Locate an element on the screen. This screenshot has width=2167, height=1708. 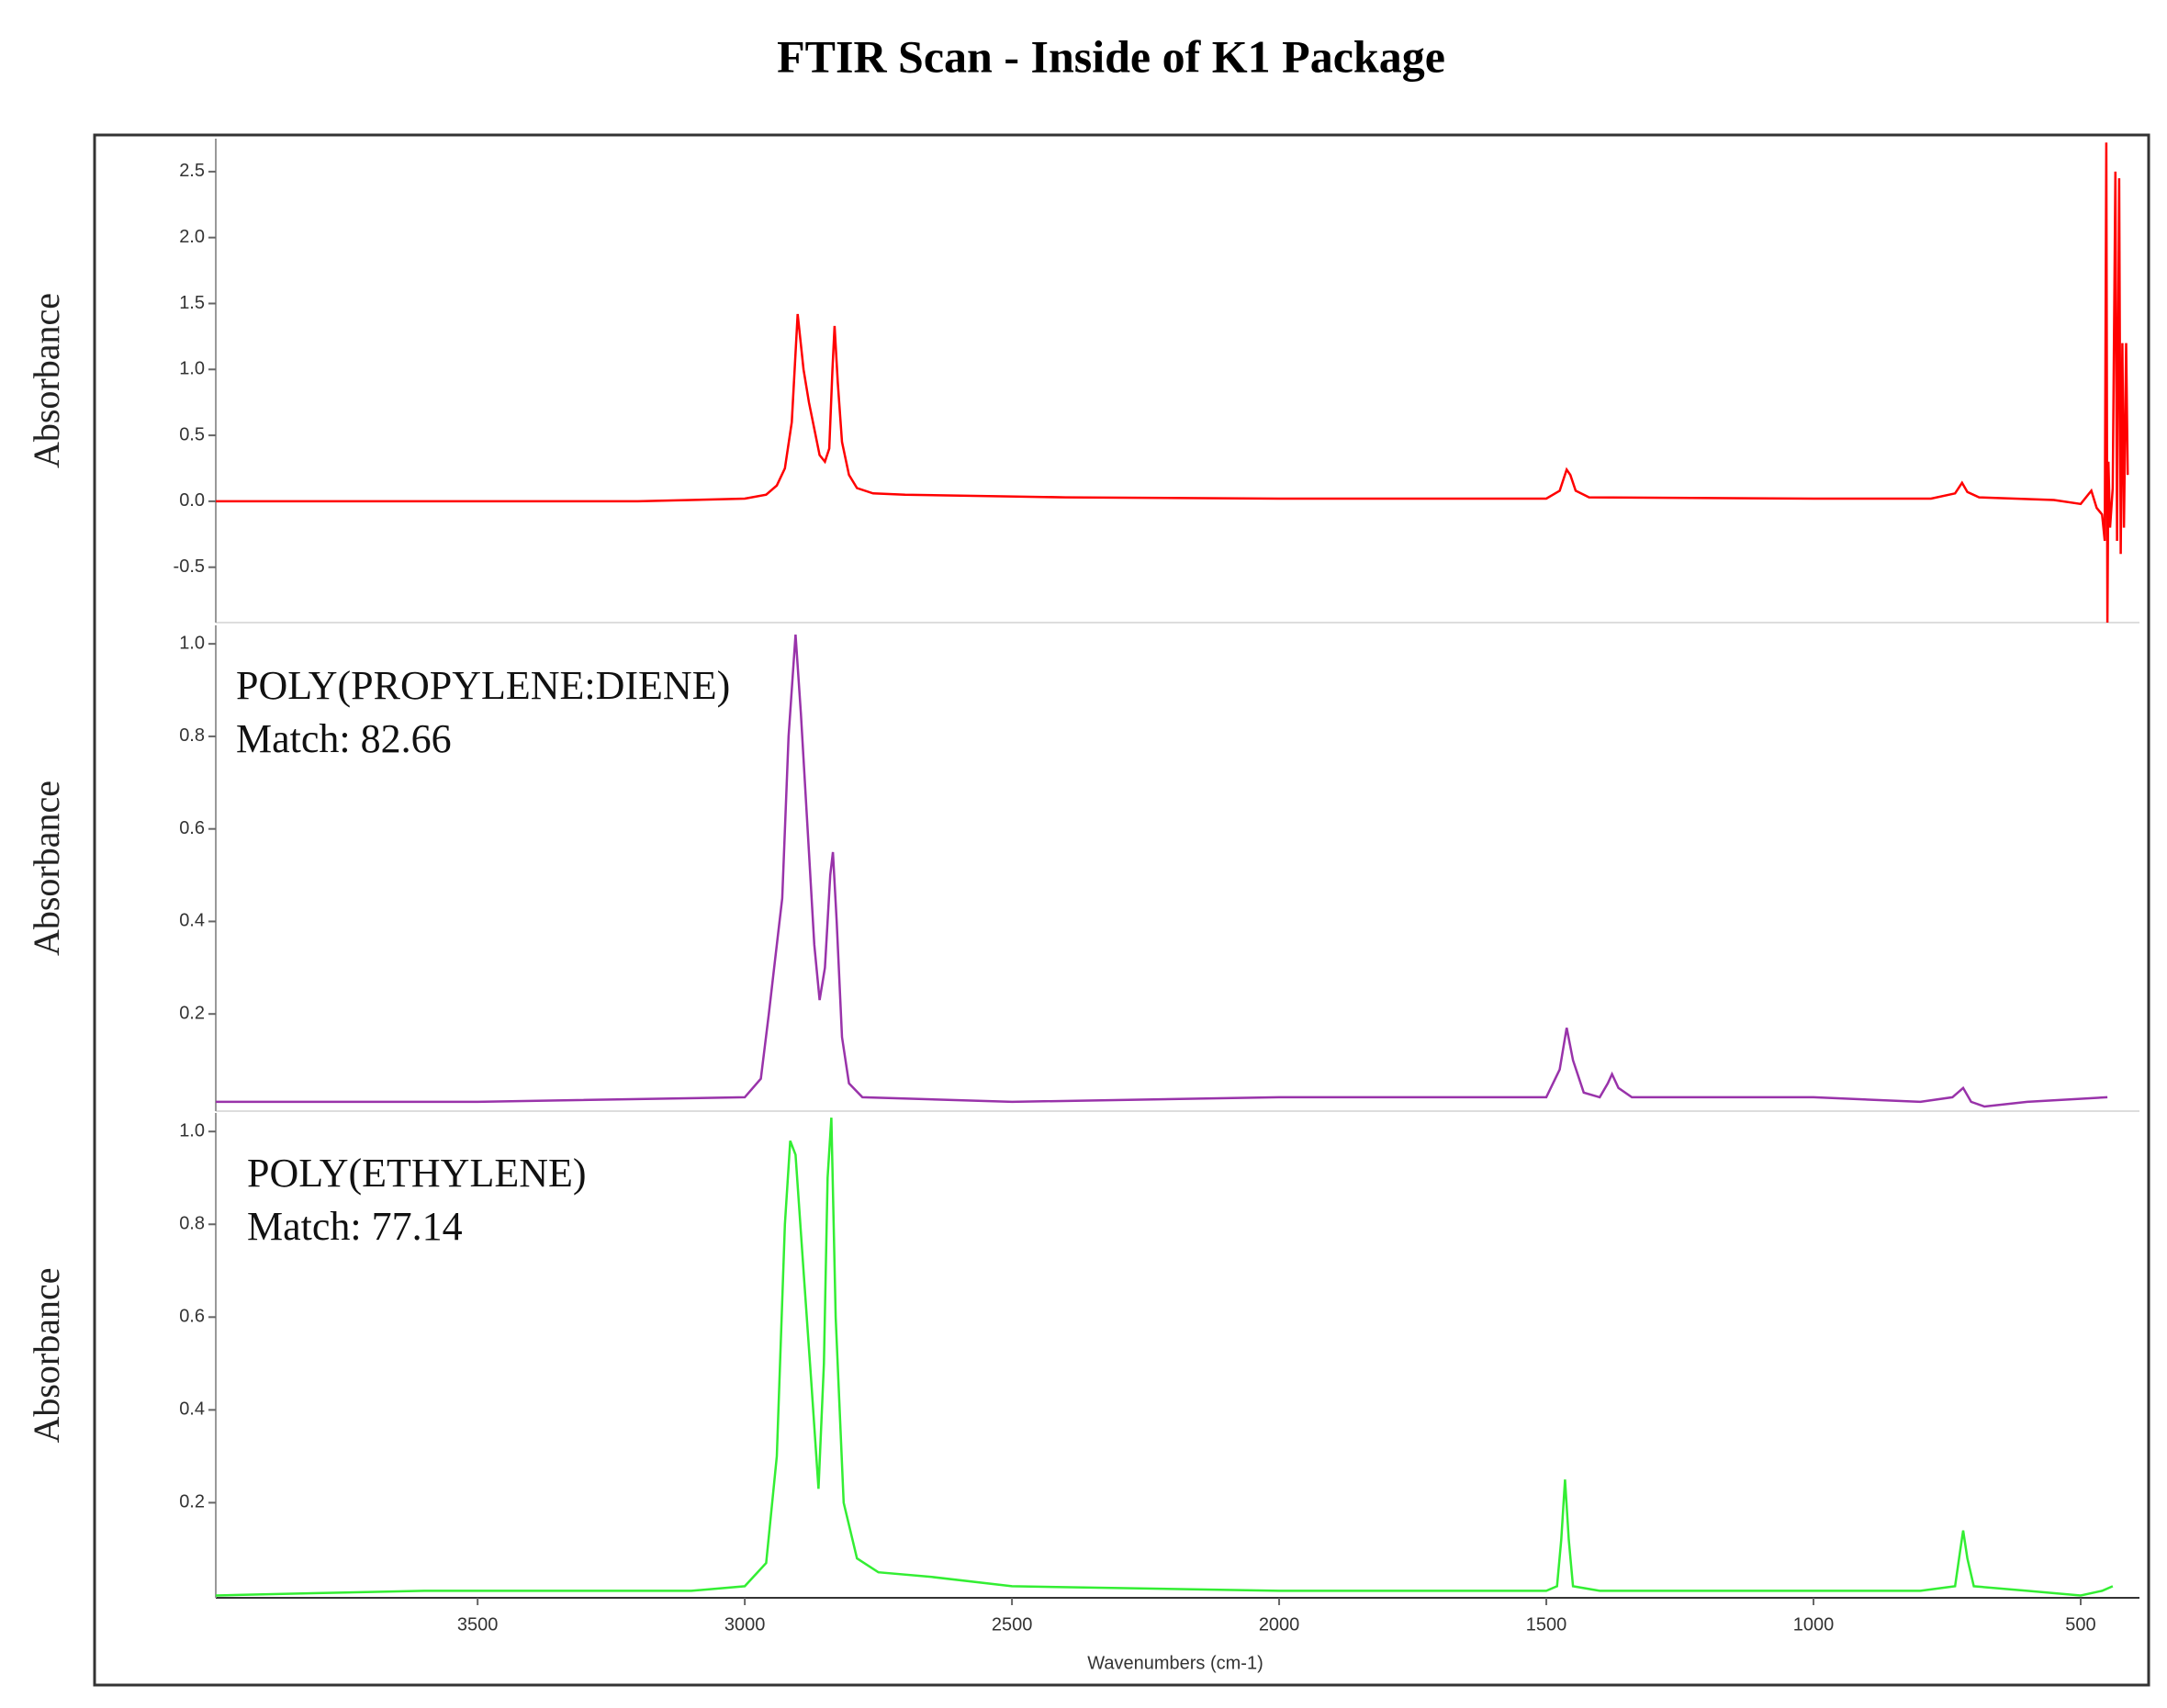
y-tick-label: 1.5 is located at coordinates (192, 303).